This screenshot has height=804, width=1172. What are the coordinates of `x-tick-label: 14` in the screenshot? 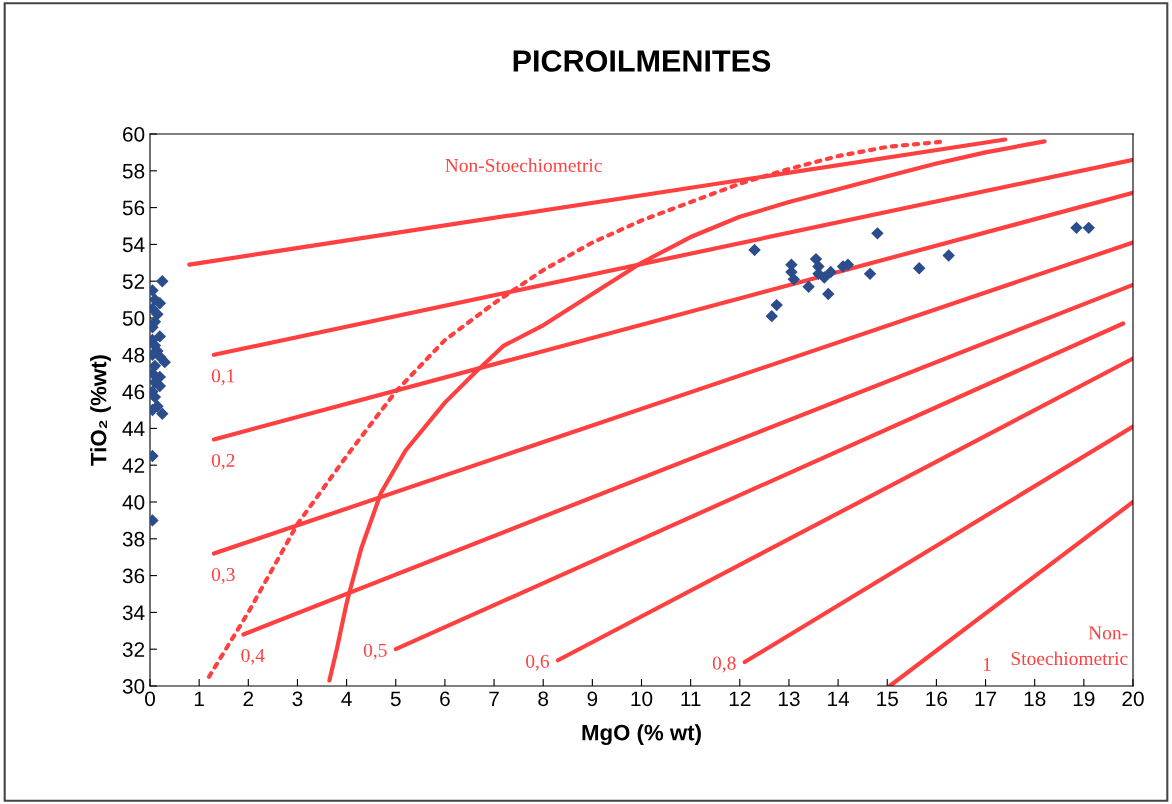 It's located at (839, 698).